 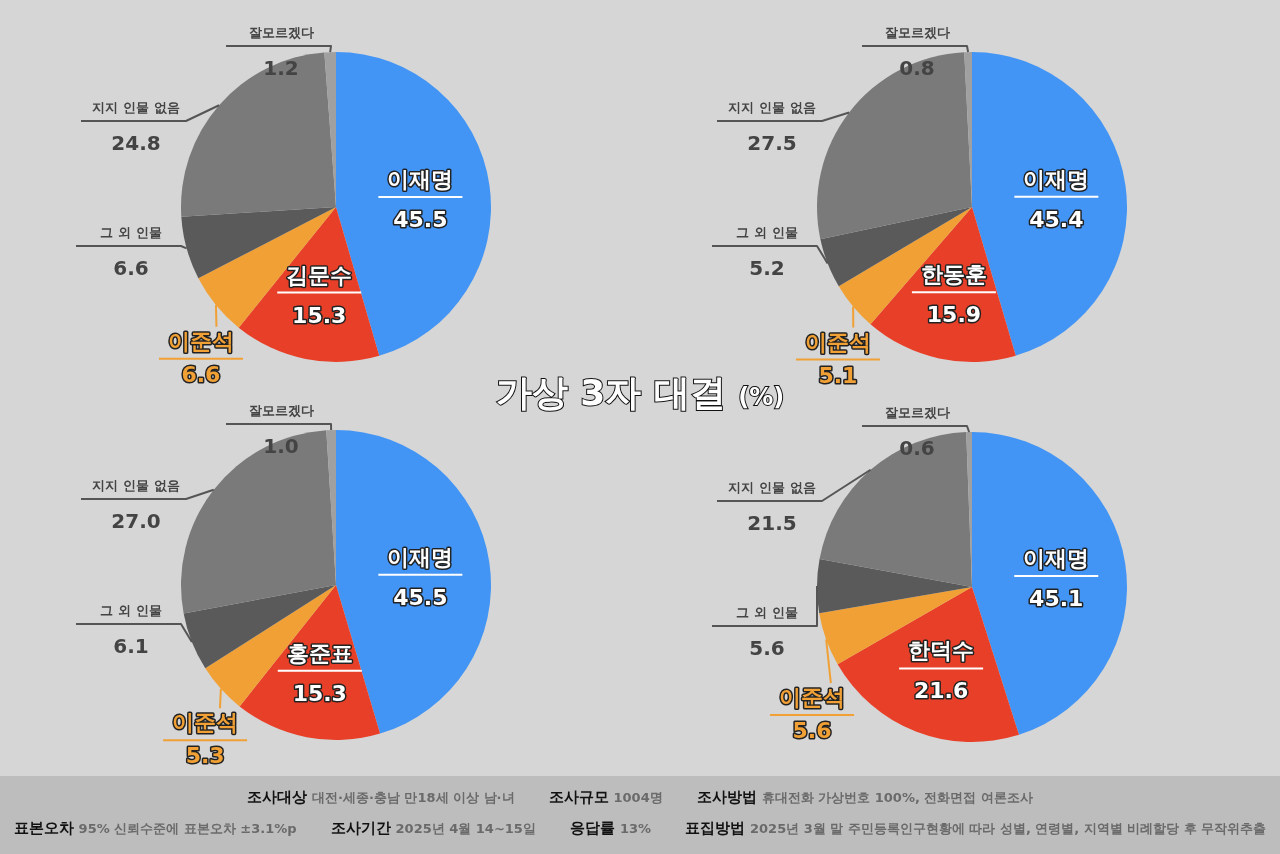 I want to click on slice-label: 한동훈, so click(x=953, y=275).